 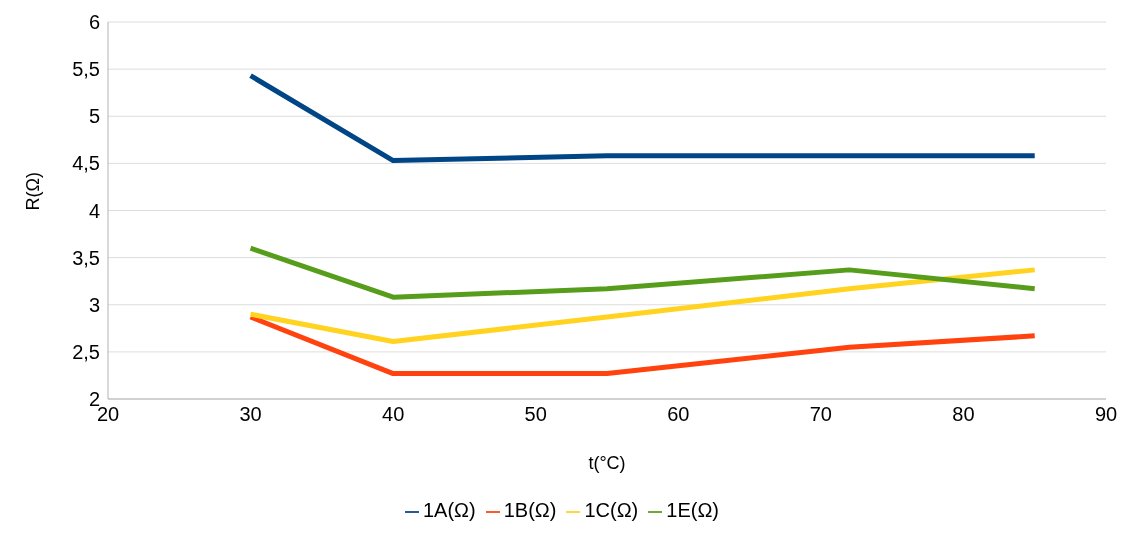 I want to click on y-tick-label: 4, so click(x=94, y=210).